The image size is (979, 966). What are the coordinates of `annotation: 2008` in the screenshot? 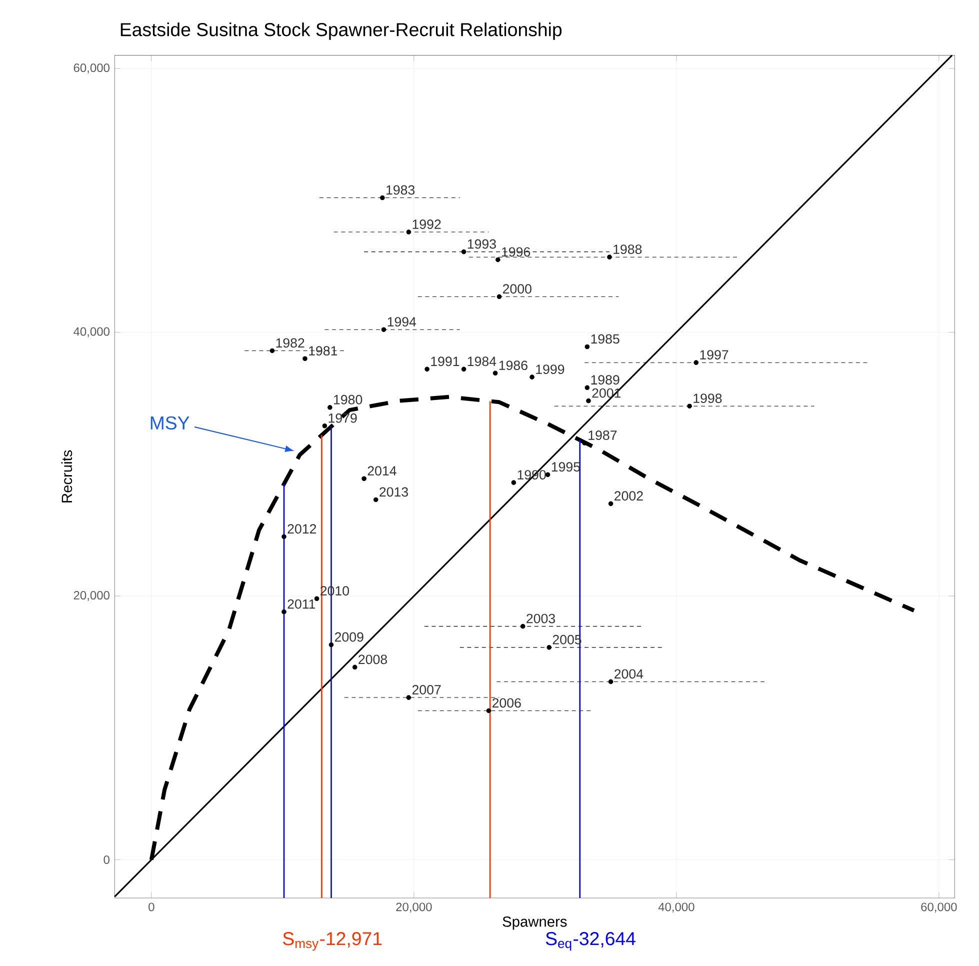 It's located at (372, 659).